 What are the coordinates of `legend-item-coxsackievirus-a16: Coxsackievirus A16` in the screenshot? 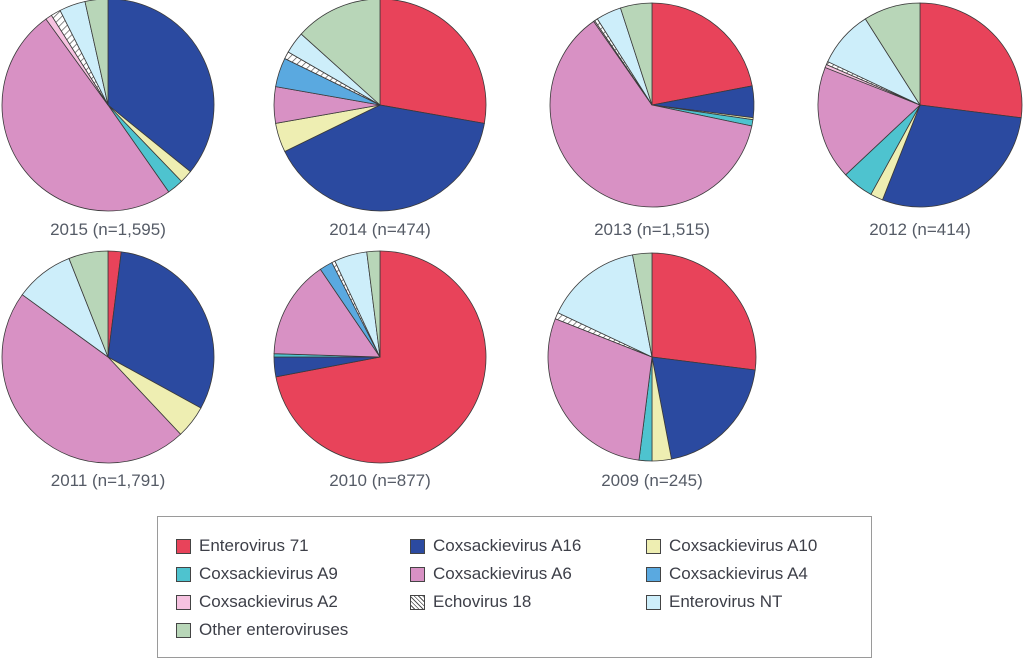 It's located at (495, 546).